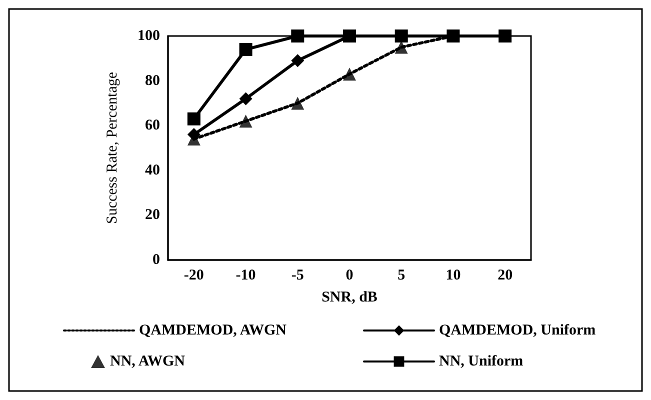 The image size is (651, 400). What do you see at coordinates (453, 276) in the screenshot?
I see `x-tick-label: 10` at bounding box center [453, 276].